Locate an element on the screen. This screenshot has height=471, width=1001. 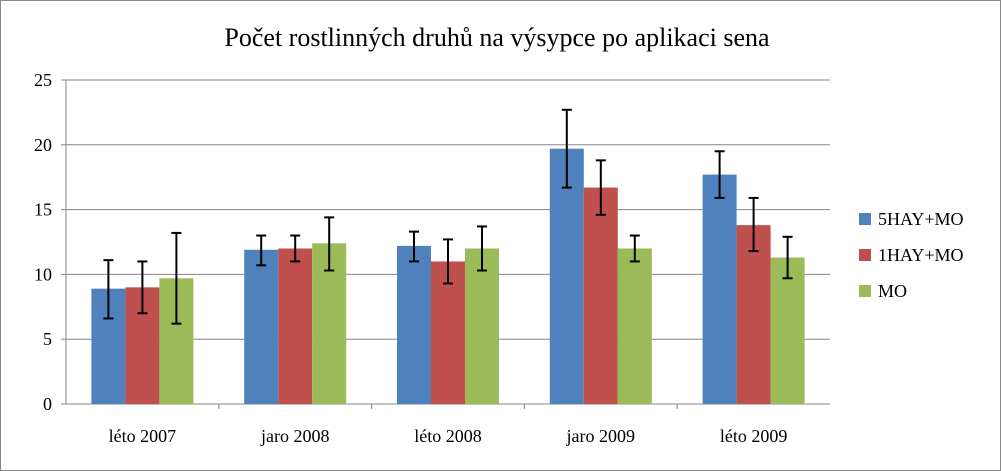
y-tick-label-20: 20 is located at coordinates (43, 145).